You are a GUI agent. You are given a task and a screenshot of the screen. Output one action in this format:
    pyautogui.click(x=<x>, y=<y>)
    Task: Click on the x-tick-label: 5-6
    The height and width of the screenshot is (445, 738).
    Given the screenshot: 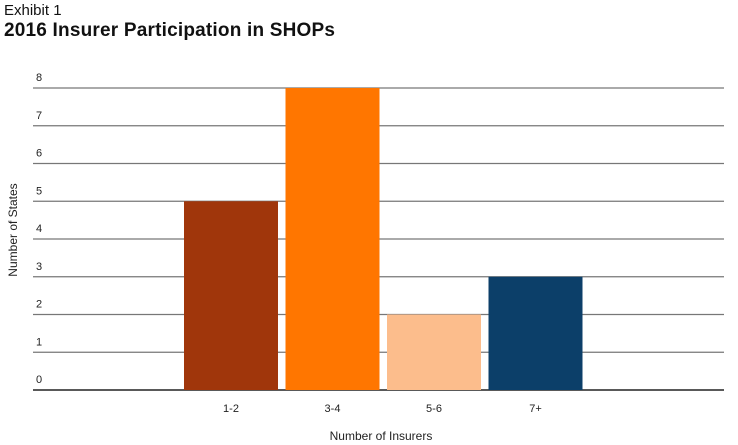 What is the action you would take?
    pyautogui.click(x=434, y=409)
    